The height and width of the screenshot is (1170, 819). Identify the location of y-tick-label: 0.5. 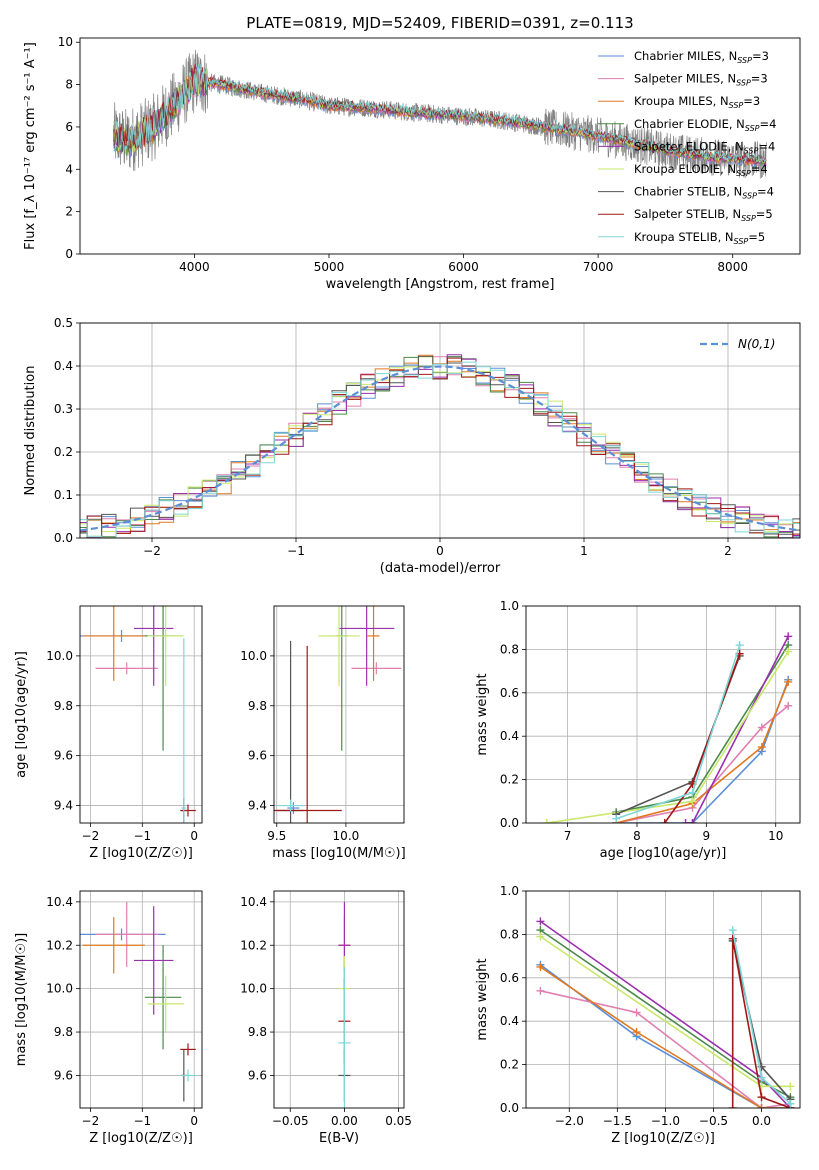
(63, 323).